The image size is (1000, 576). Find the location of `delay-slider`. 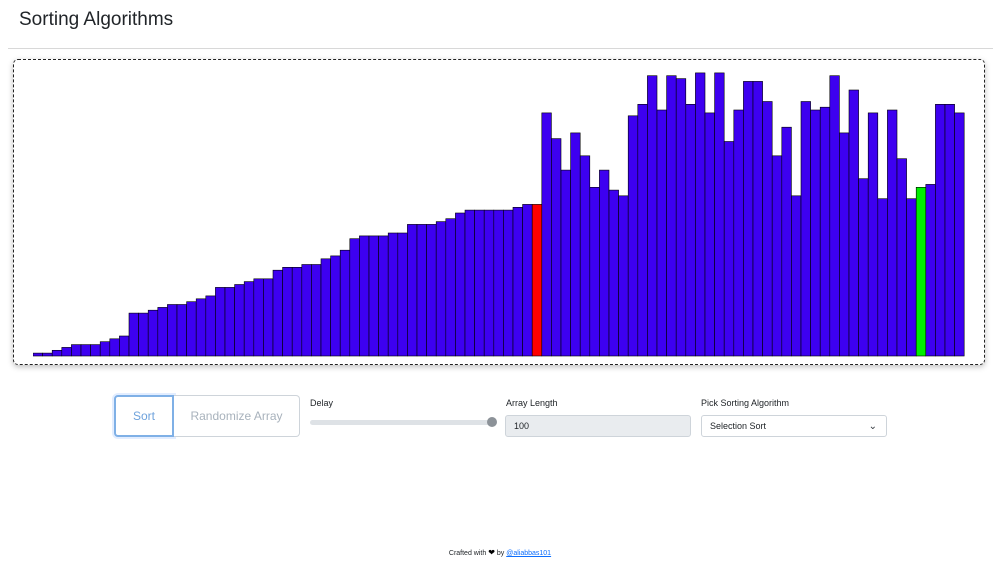

delay-slider is located at coordinates (403, 422).